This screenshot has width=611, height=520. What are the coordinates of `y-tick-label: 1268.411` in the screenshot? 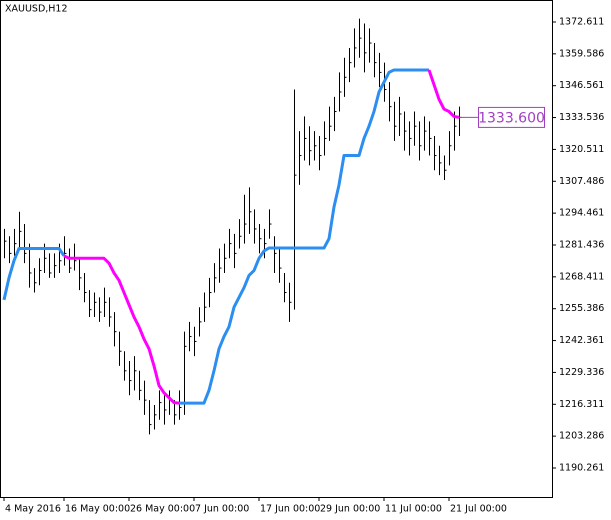 It's located at (581, 276).